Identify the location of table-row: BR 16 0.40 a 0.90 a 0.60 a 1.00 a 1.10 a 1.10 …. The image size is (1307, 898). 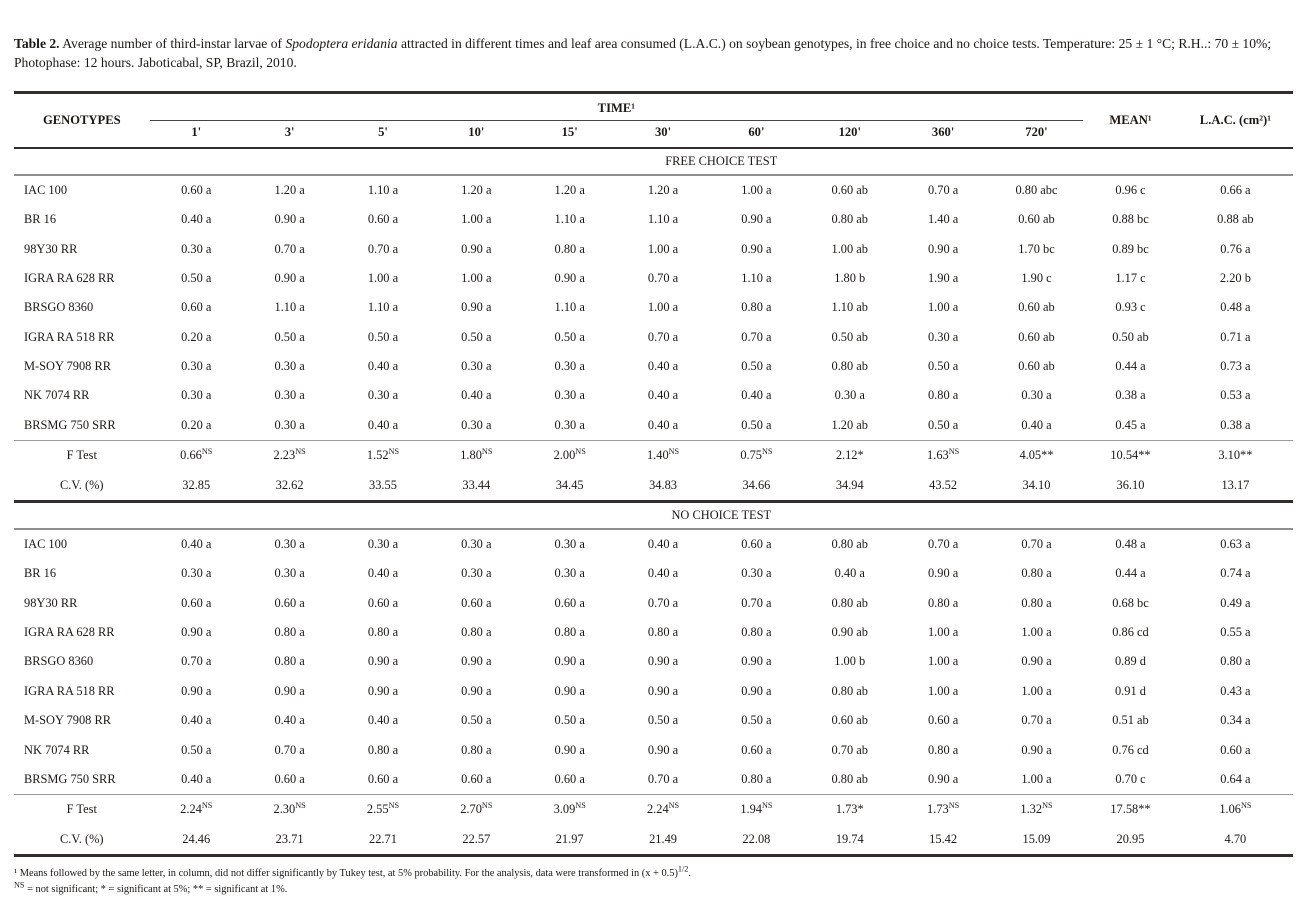
(653, 219).